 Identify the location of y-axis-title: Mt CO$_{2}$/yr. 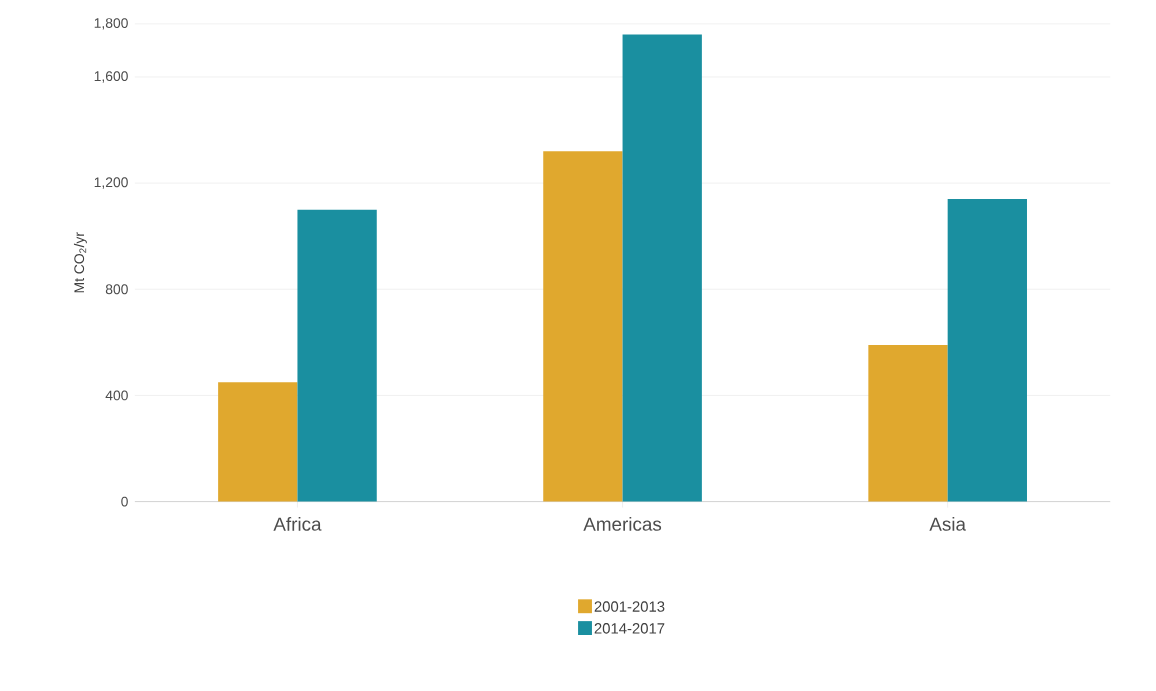
(80, 262).